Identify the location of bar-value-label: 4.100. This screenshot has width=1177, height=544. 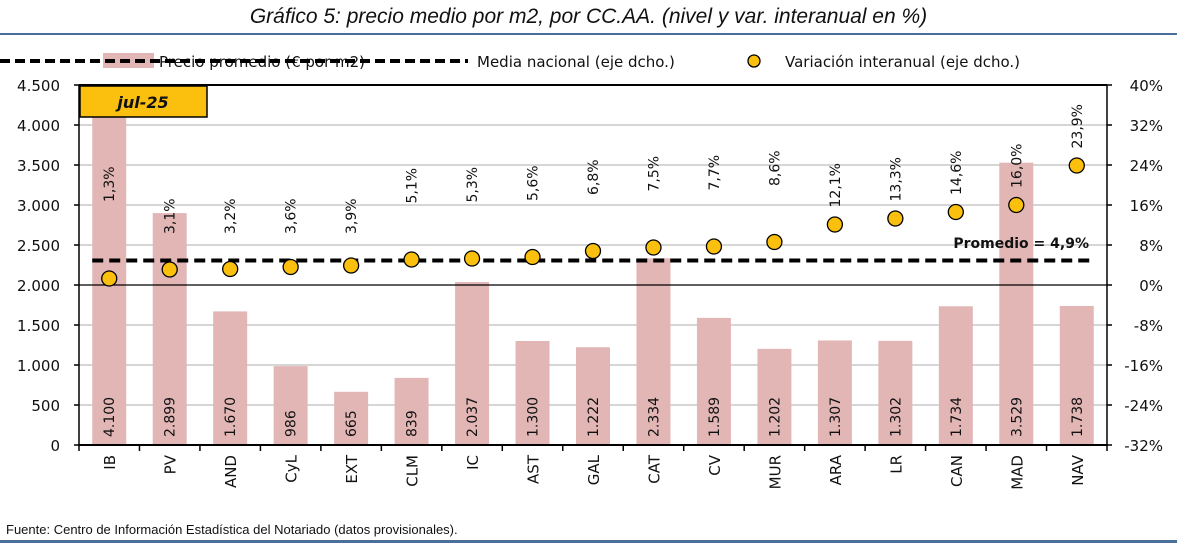
(110, 417).